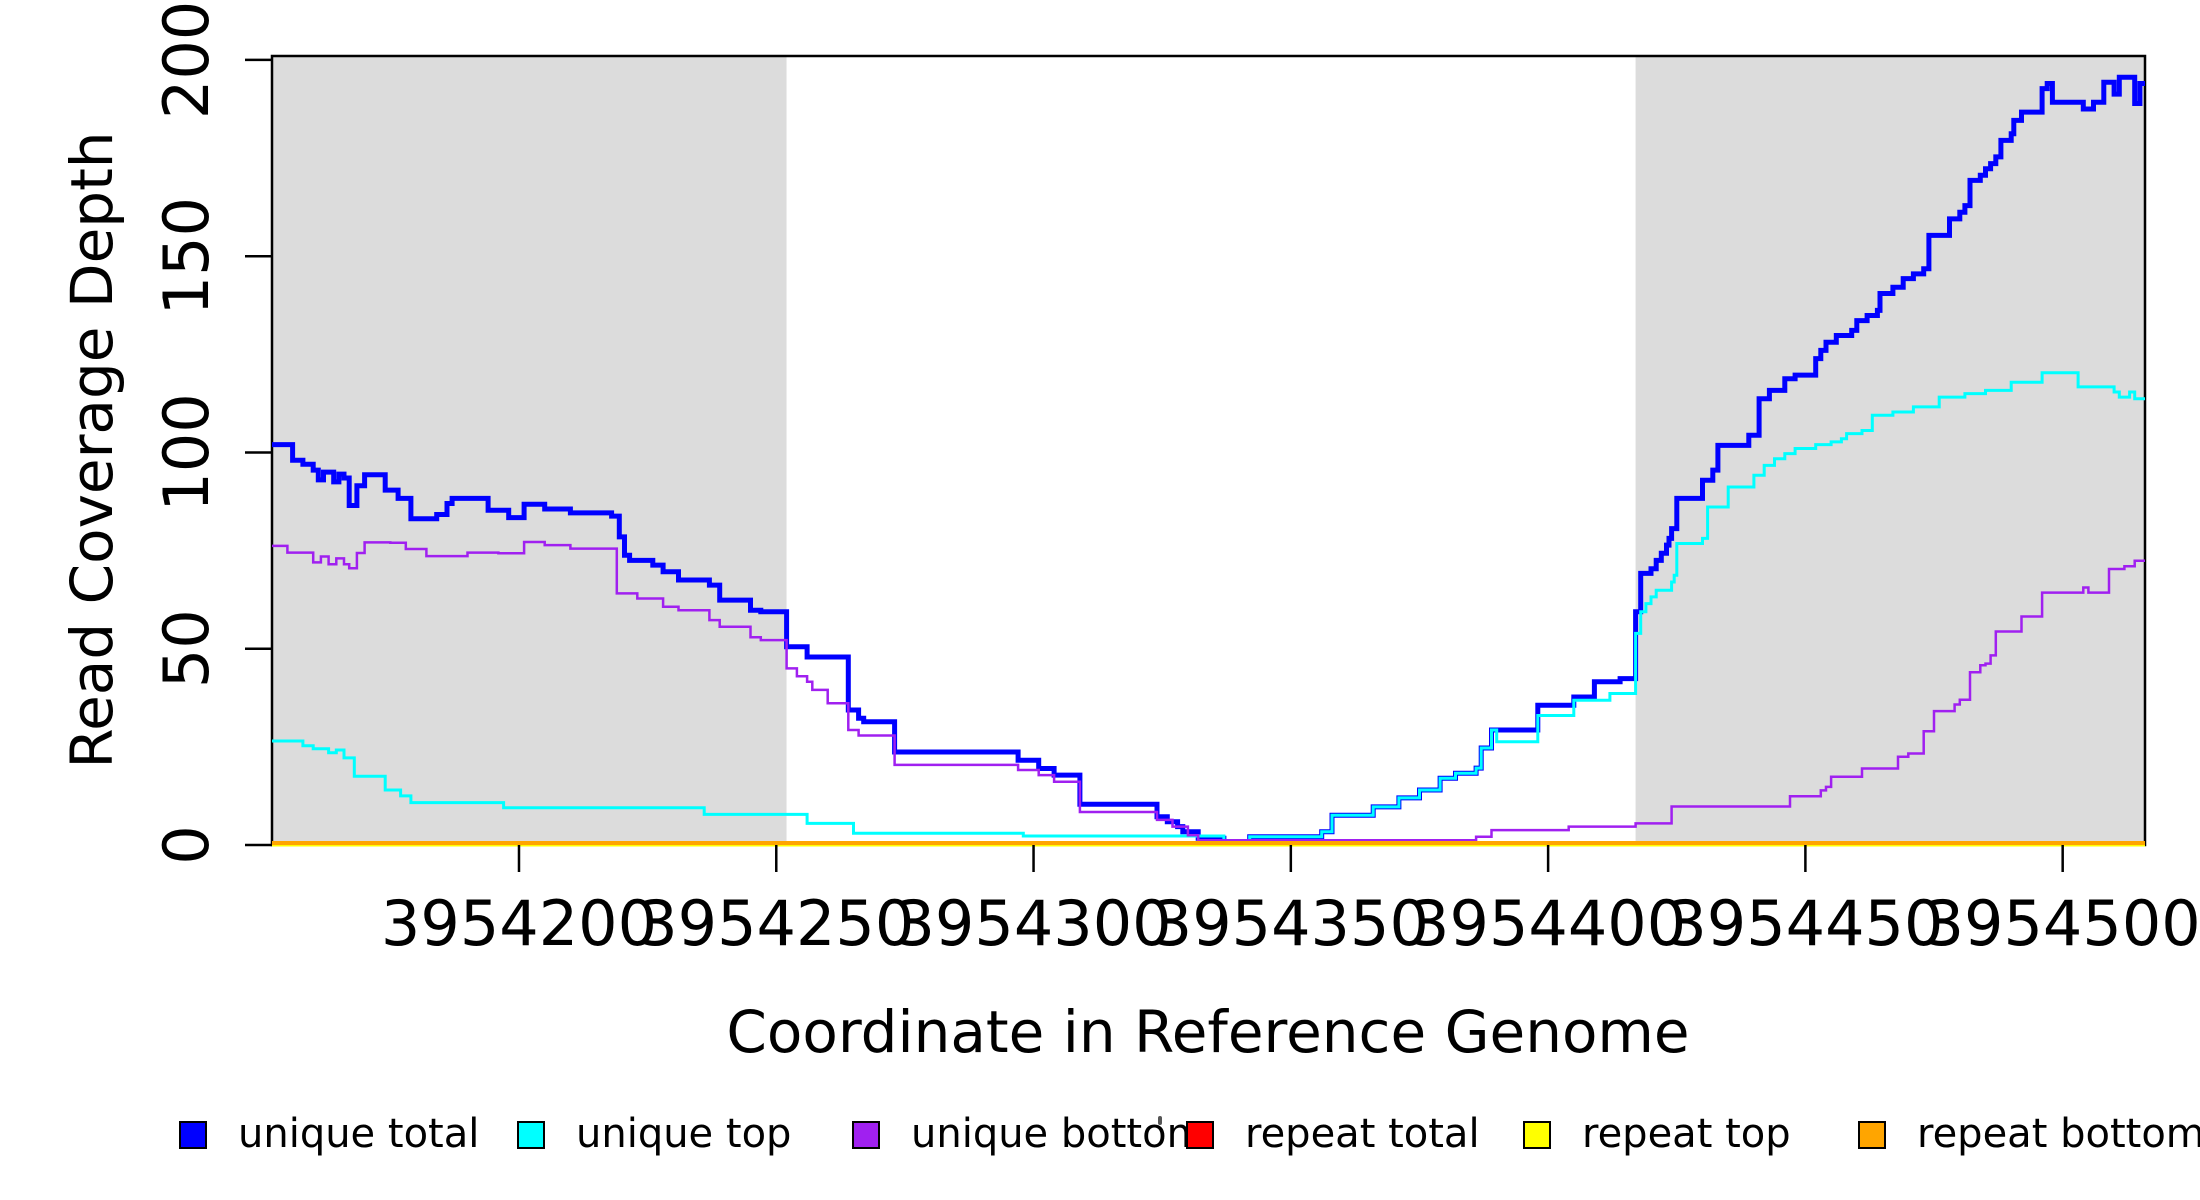  What do you see at coordinates (186, 452) in the screenshot?
I see `y-tick-label: 100` at bounding box center [186, 452].